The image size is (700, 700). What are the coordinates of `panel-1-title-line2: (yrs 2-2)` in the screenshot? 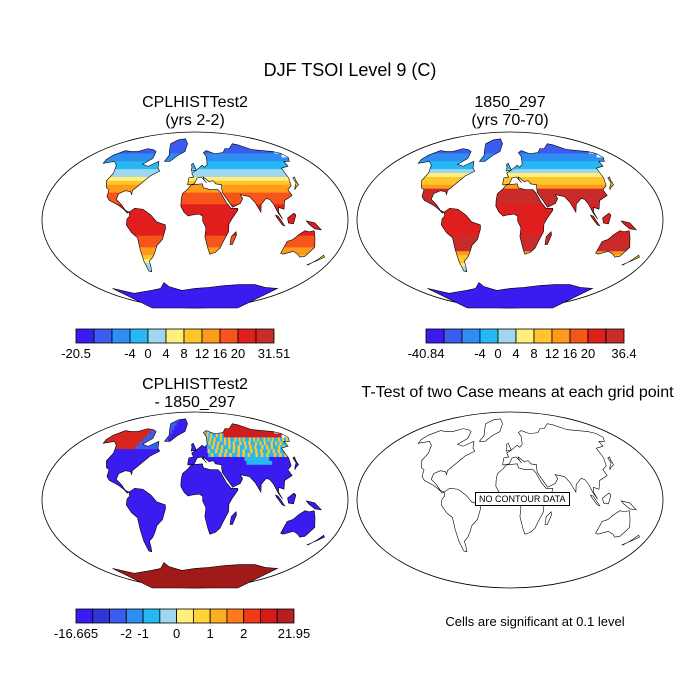 It's located at (195, 120).